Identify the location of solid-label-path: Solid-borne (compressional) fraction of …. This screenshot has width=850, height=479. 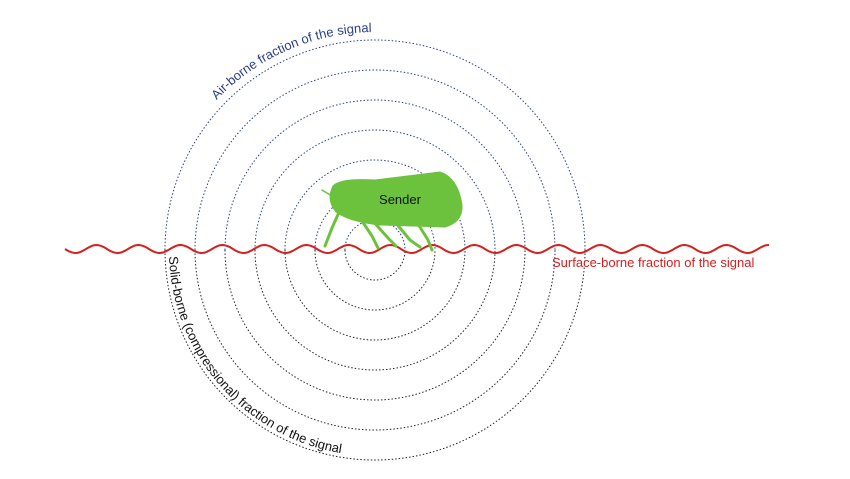
(254, 356).